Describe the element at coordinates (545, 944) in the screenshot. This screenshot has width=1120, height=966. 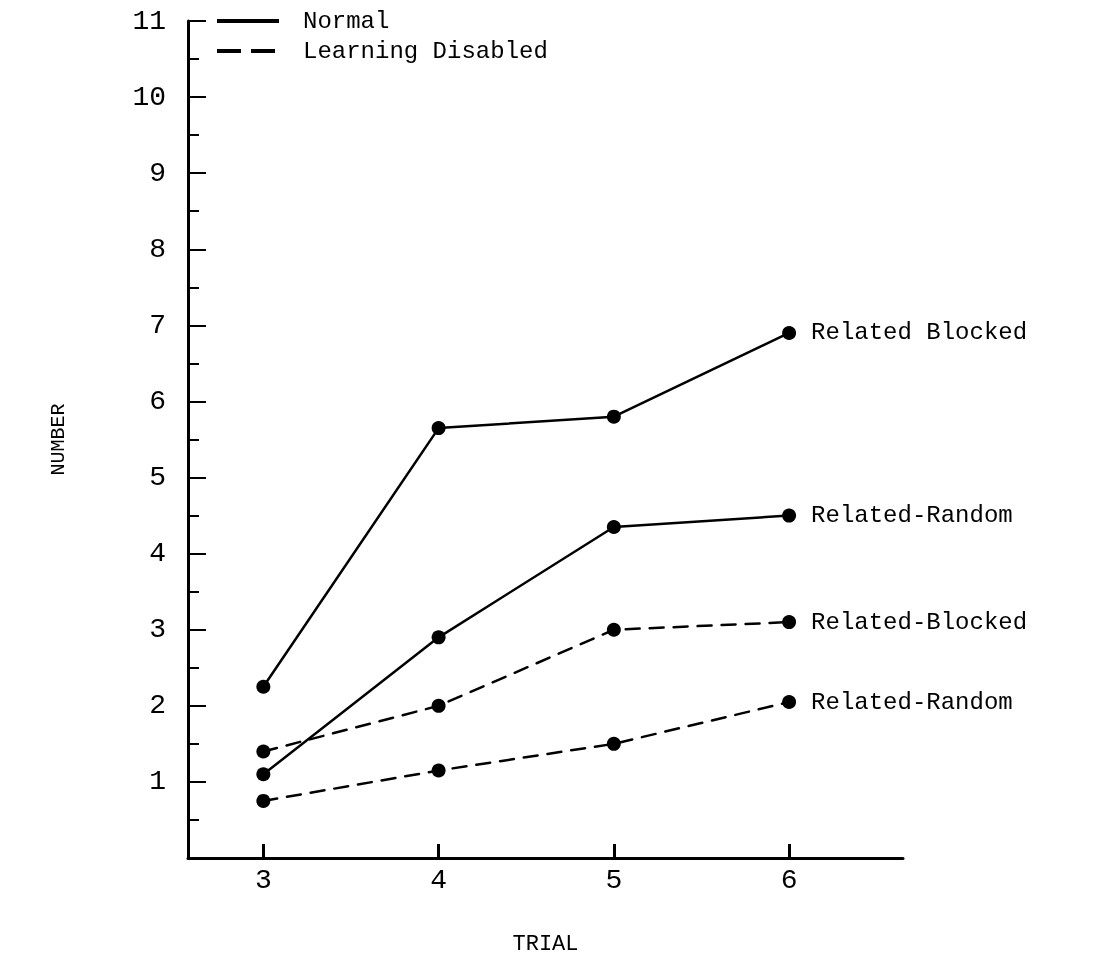
I see `x-axis-title: TRIAL` at that location.